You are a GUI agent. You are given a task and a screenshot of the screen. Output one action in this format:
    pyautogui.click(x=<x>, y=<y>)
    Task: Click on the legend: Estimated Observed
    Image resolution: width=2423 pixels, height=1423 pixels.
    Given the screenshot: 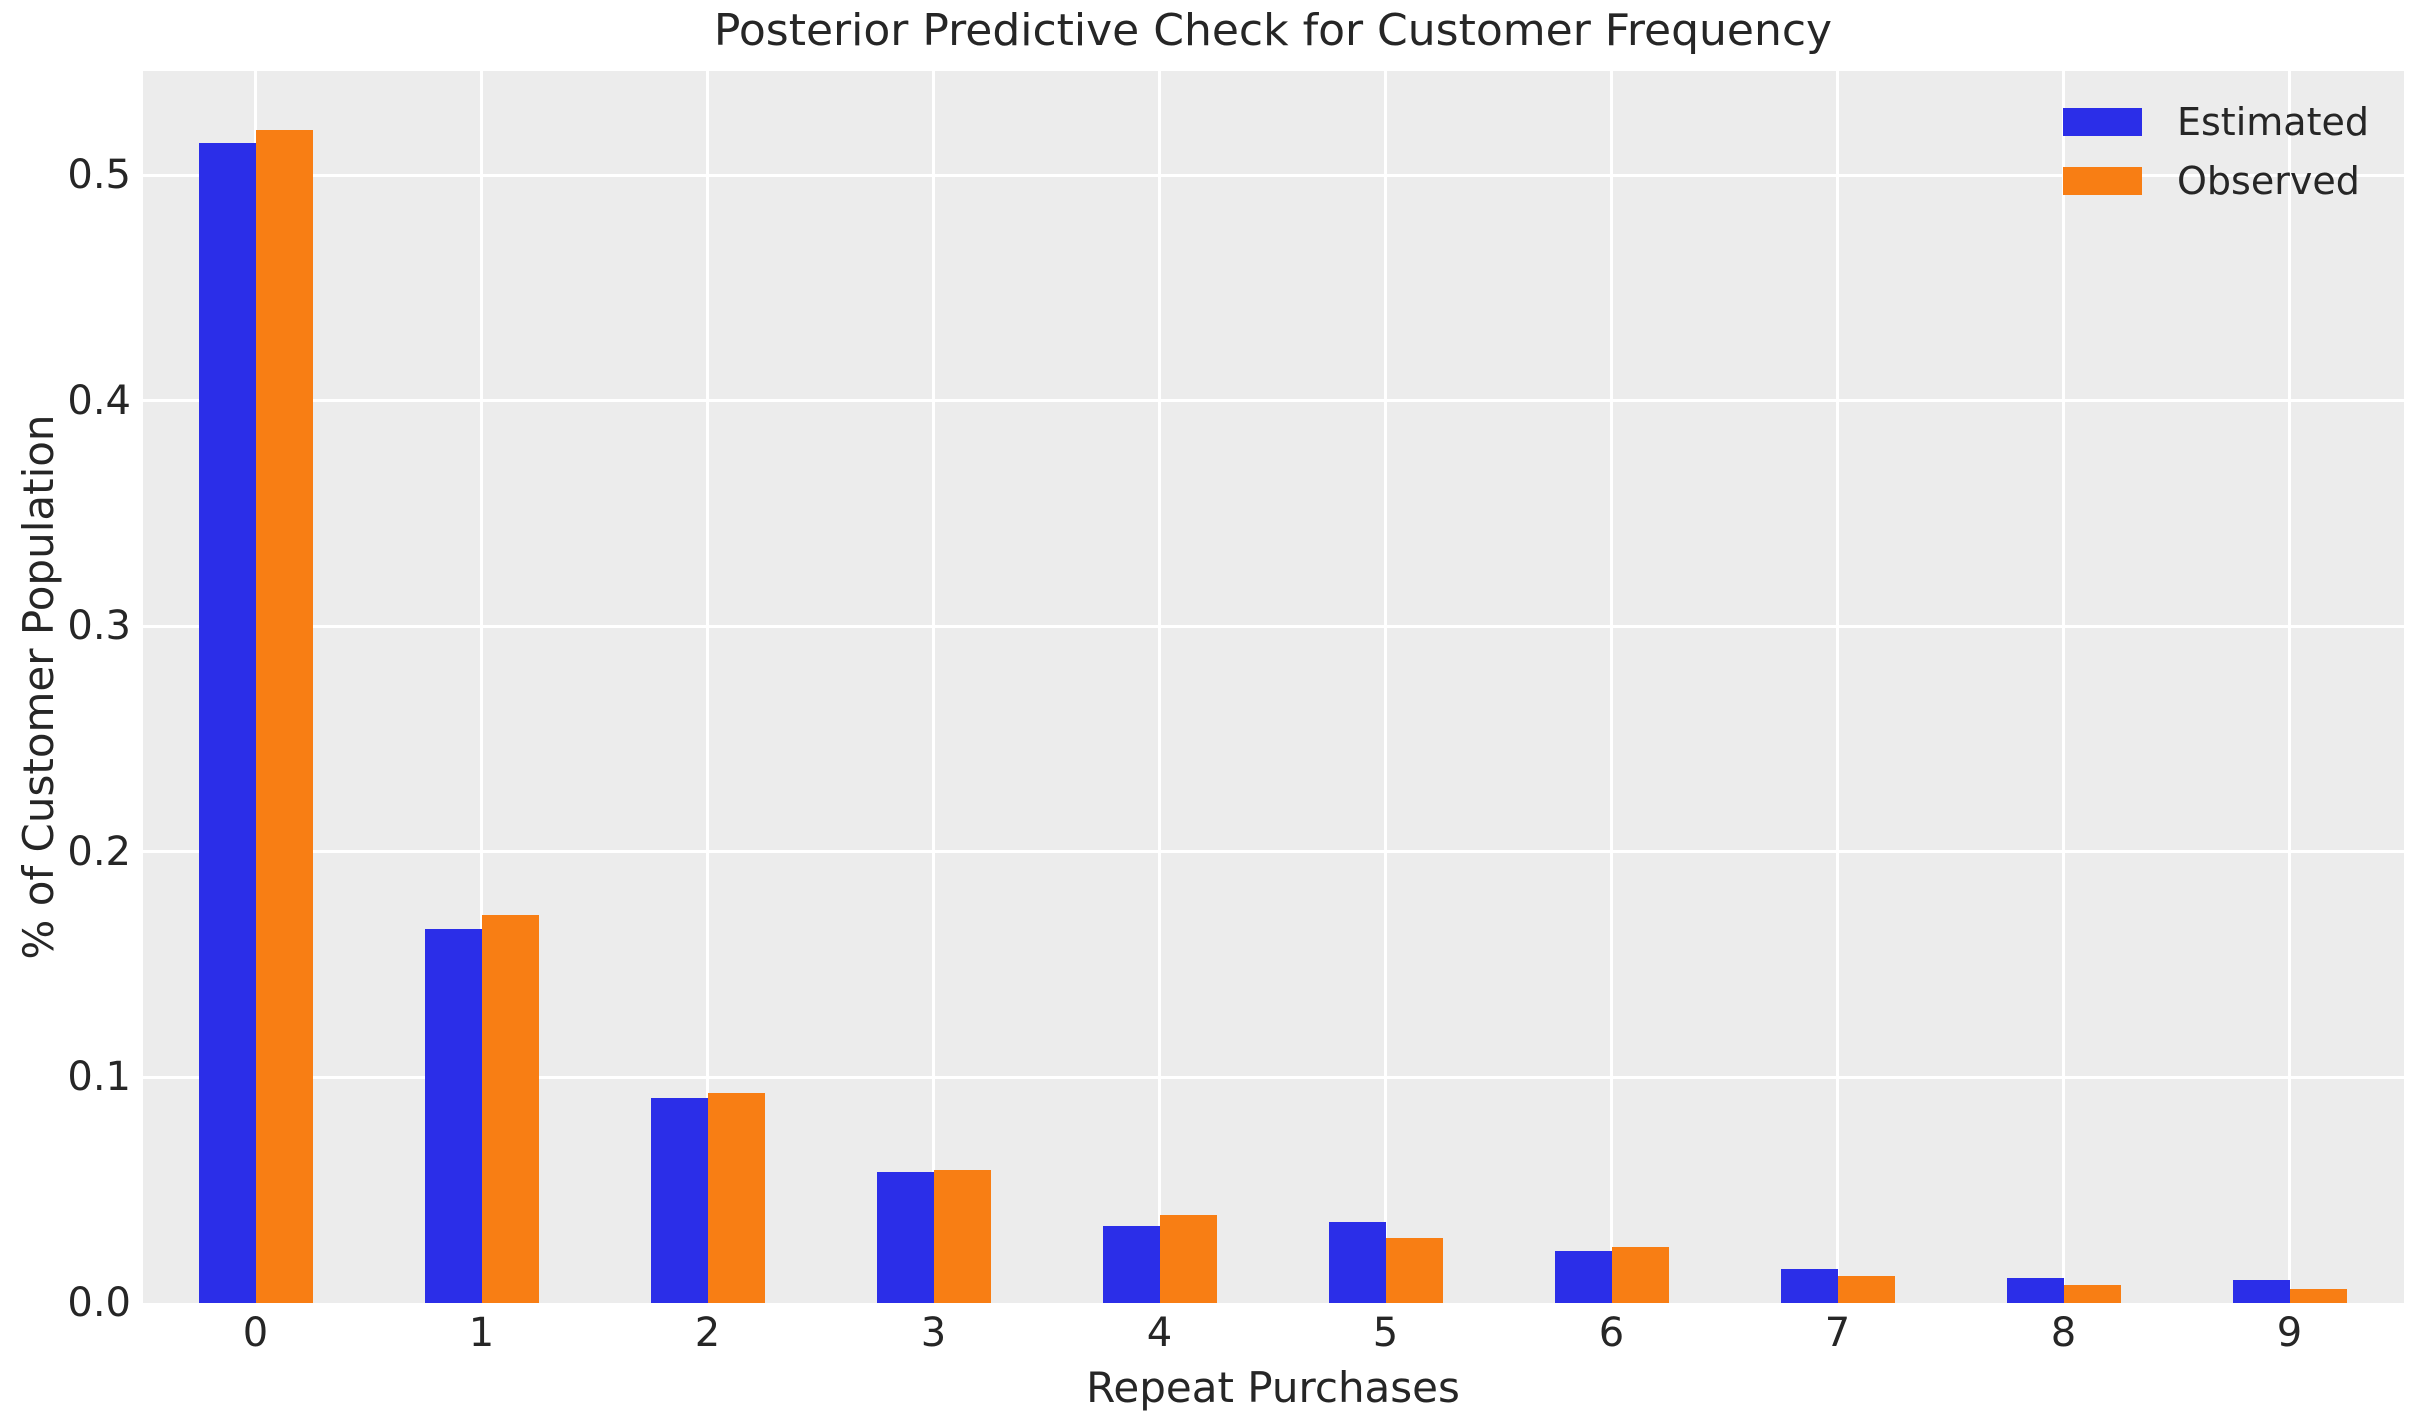 What is the action you would take?
    pyautogui.click(x=2216, y=151)
    